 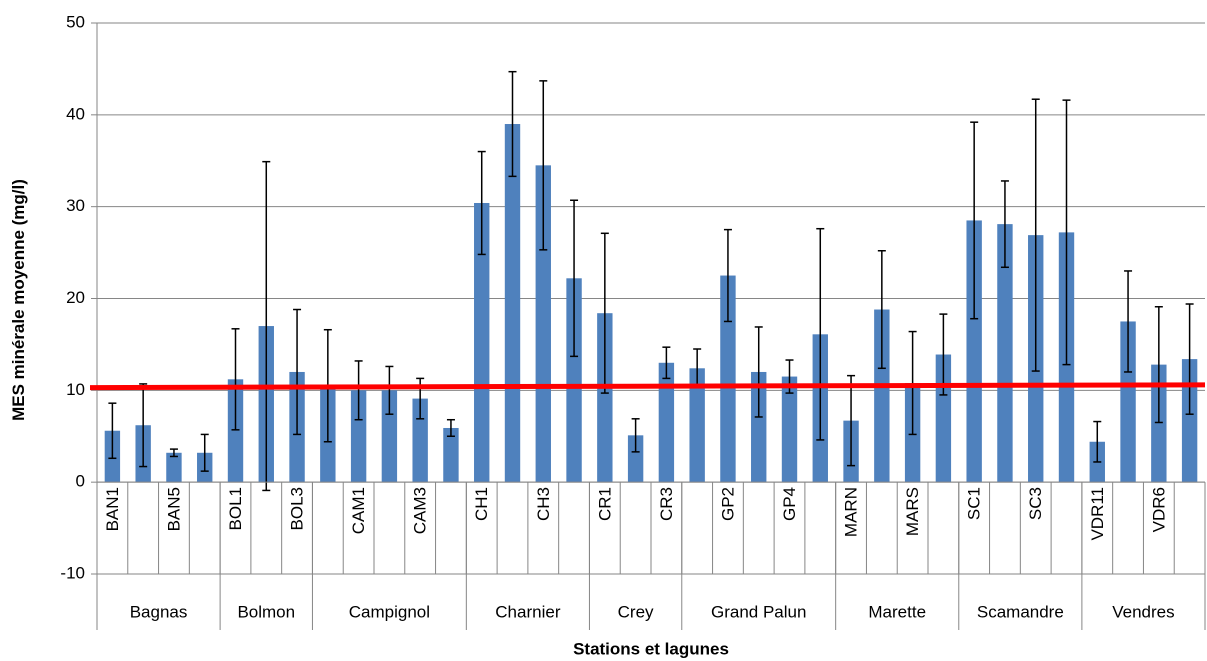 I want to click on x-tick-label: BOL1, so click(x=235, y=508).